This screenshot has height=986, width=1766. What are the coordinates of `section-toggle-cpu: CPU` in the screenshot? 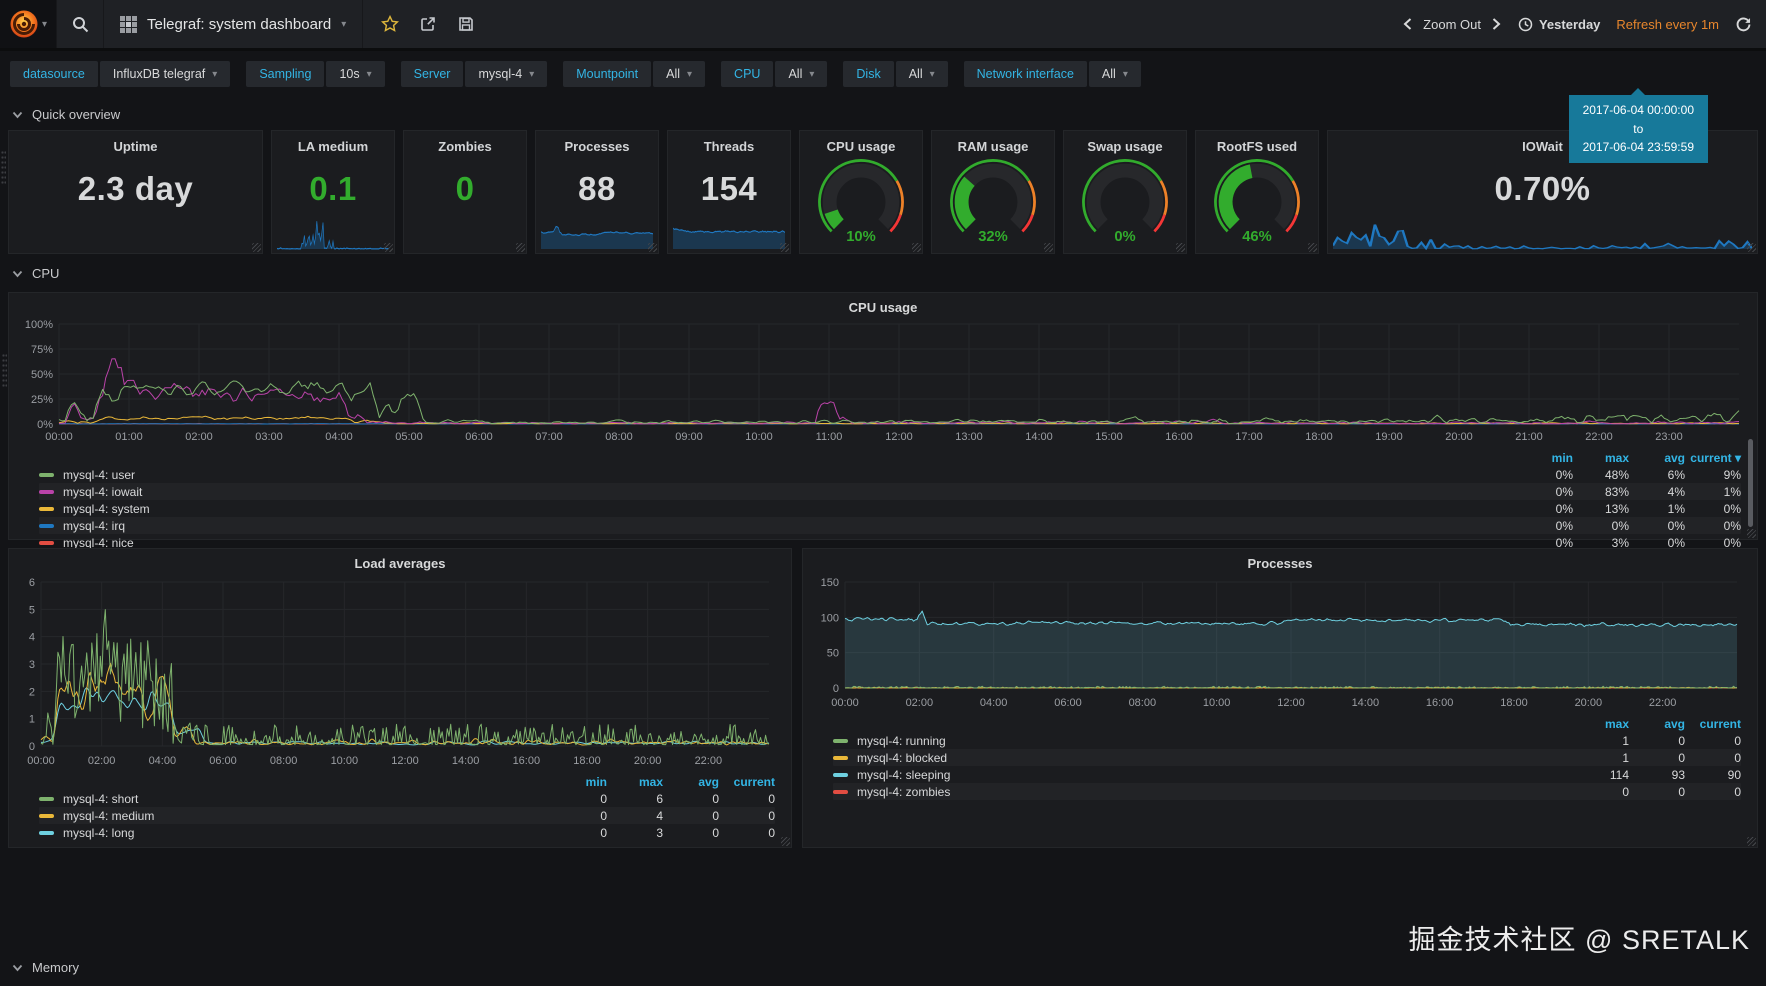 It's located at (35, 270).